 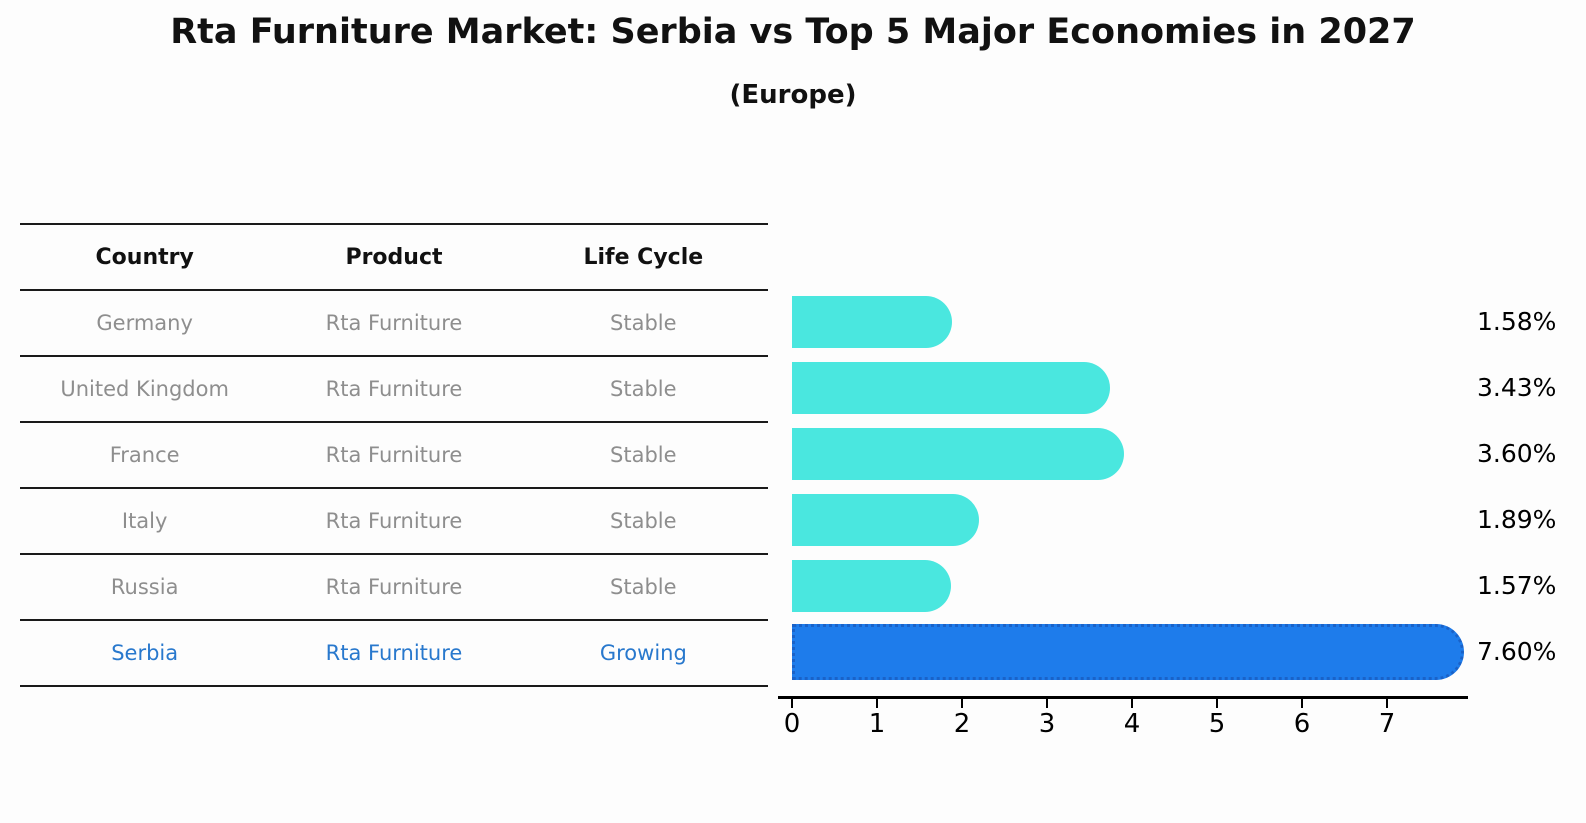 I want to click on chart-subtitle: (Europe), so click(x=793, y=95).